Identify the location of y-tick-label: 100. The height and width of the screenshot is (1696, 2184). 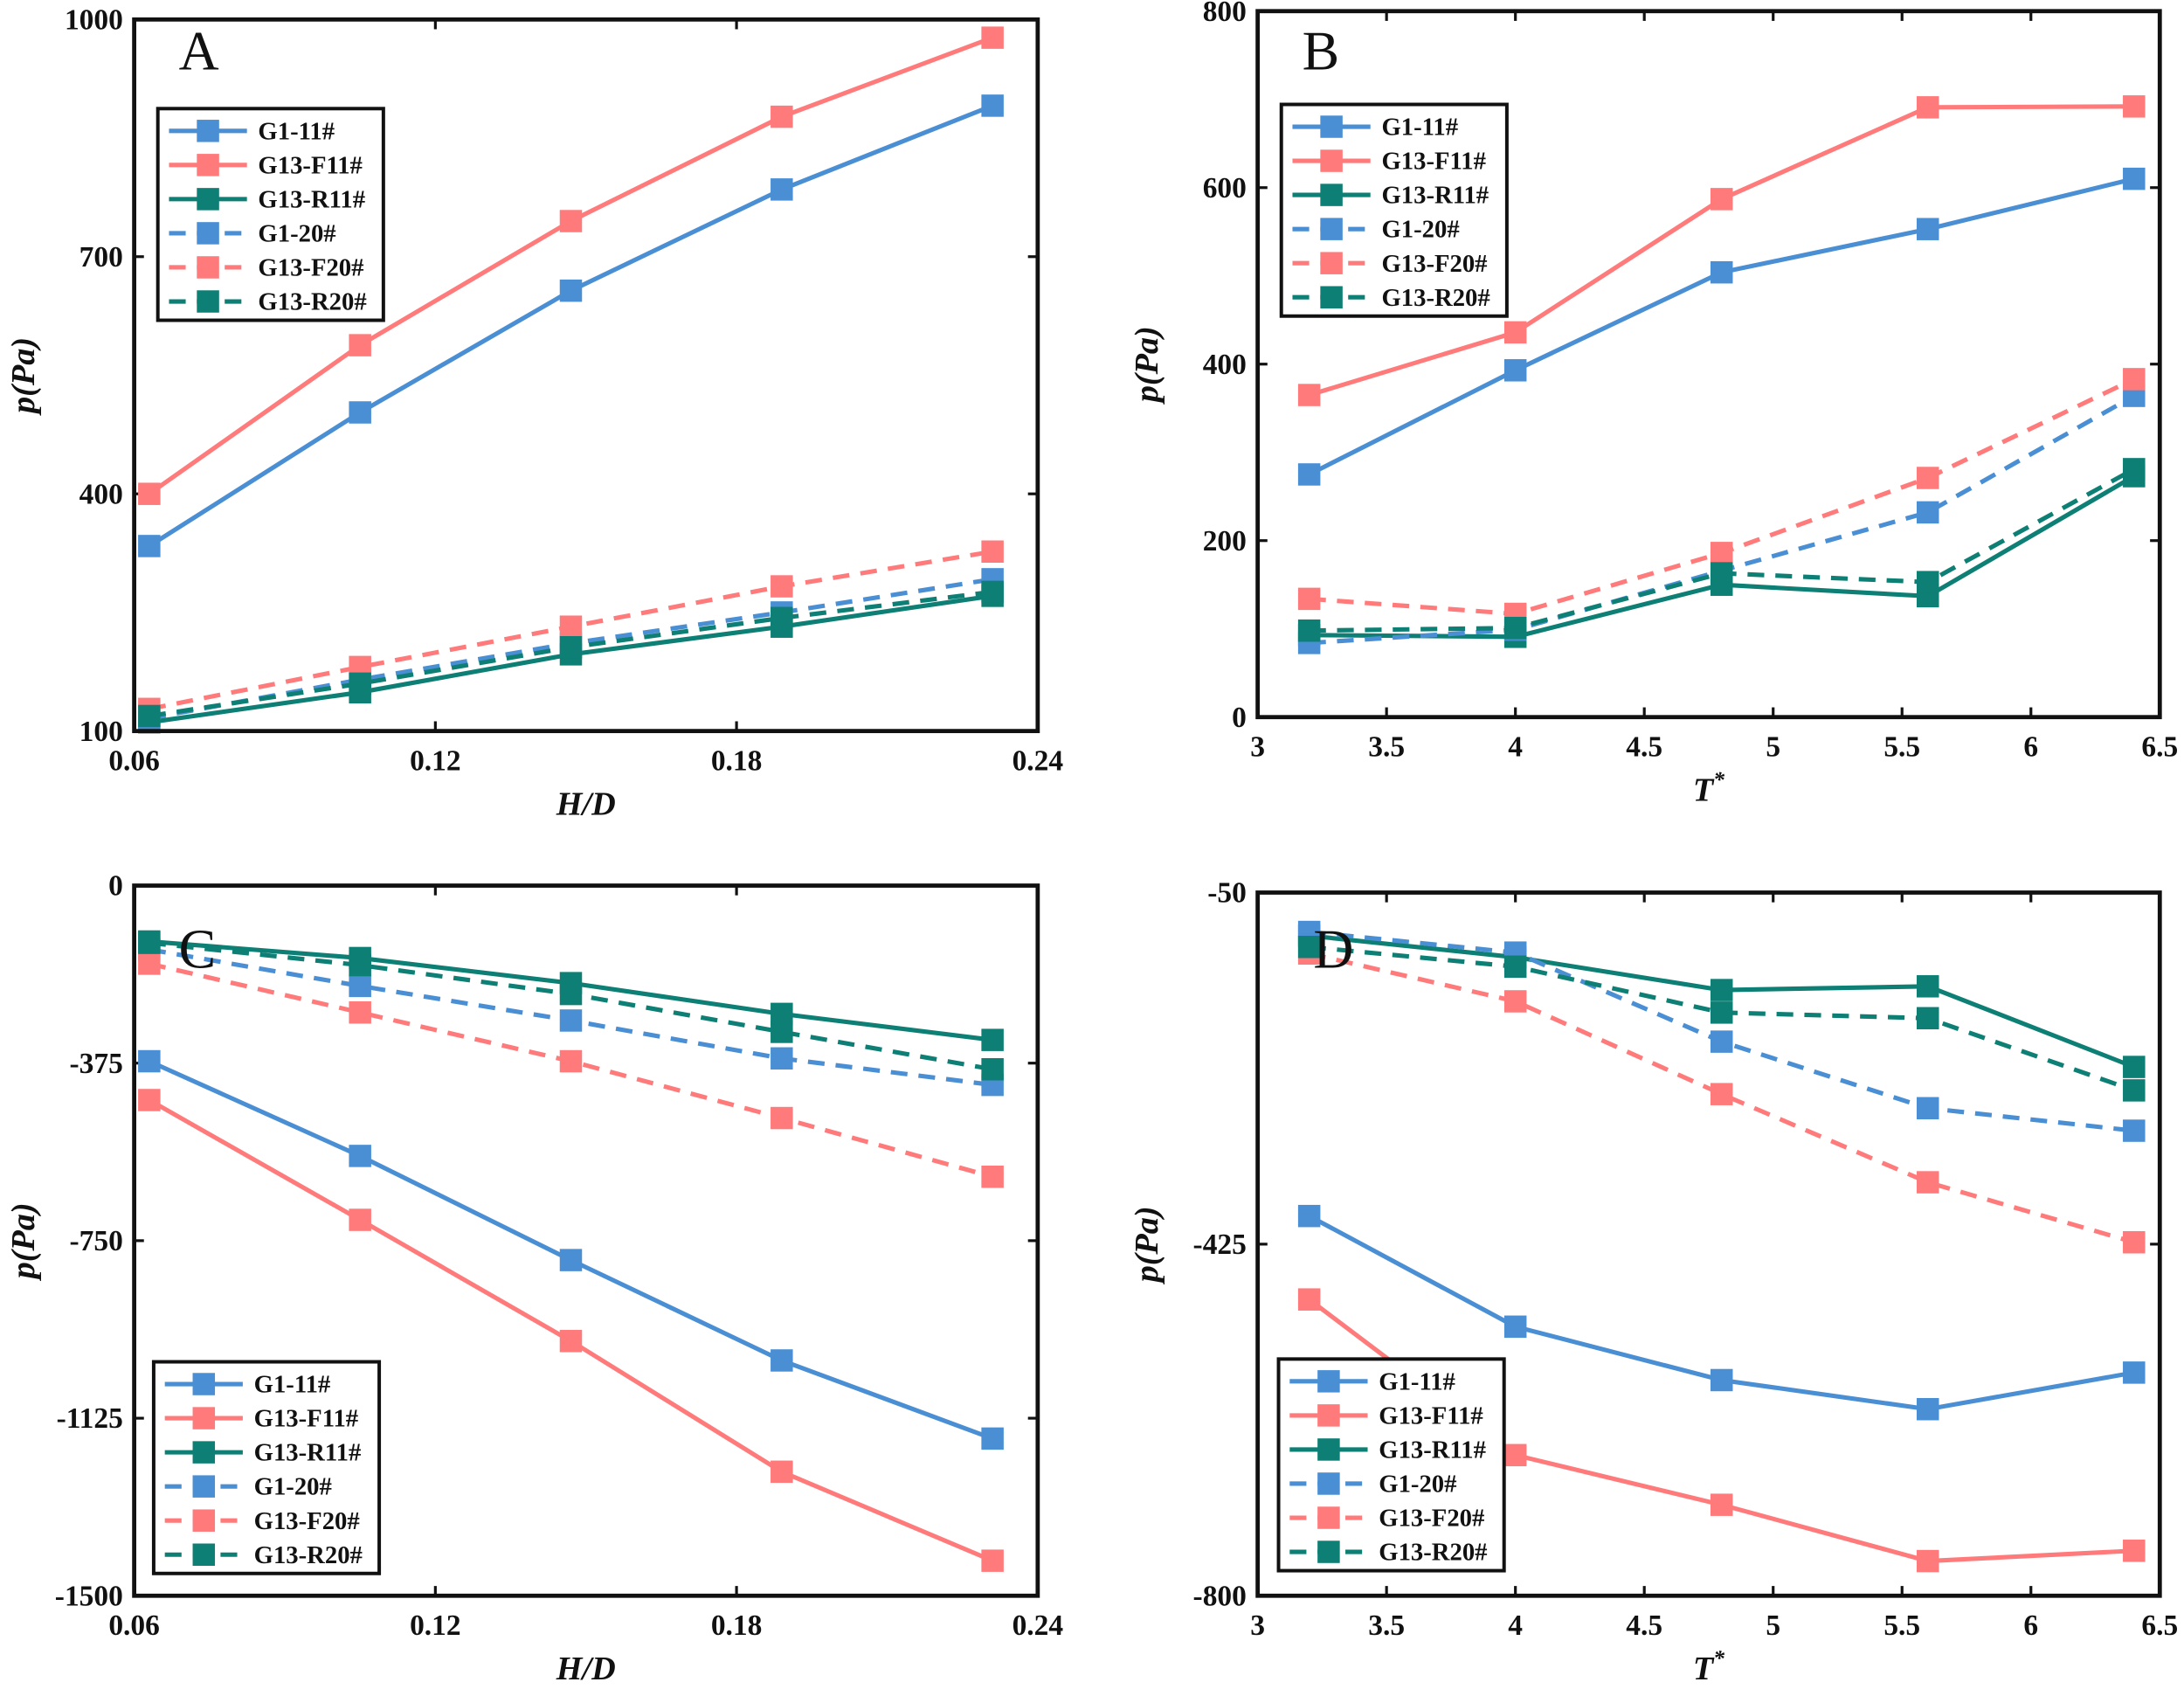
(101, 732).